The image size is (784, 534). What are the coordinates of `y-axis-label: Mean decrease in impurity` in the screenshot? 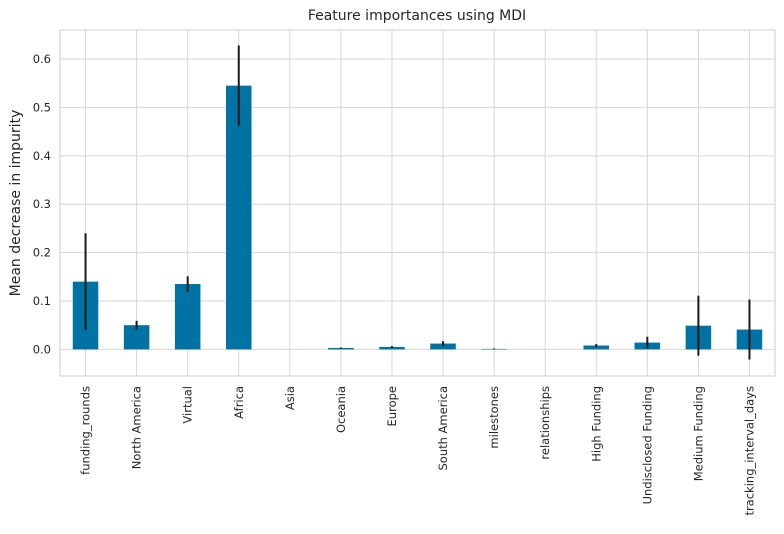 It's located at (16, 203).